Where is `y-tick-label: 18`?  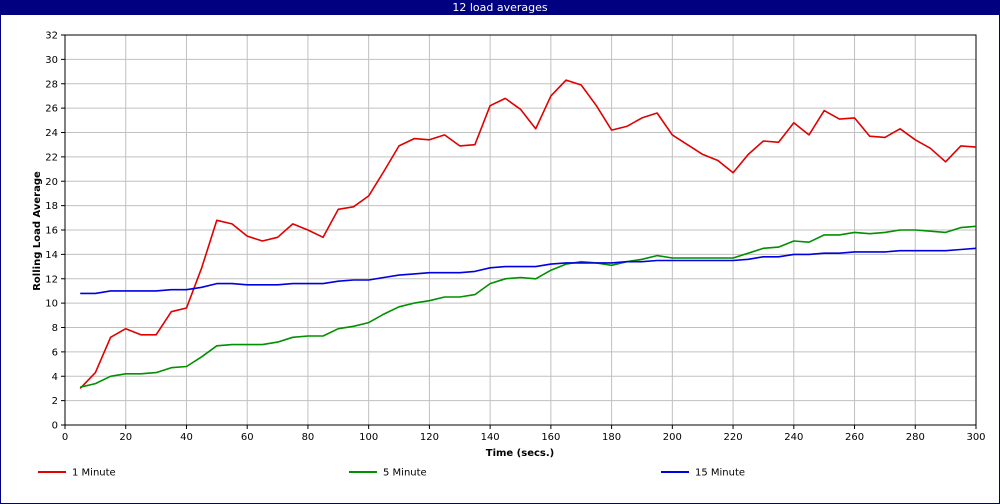
y-tick-label: 18 is located at coordinates (51, 206).